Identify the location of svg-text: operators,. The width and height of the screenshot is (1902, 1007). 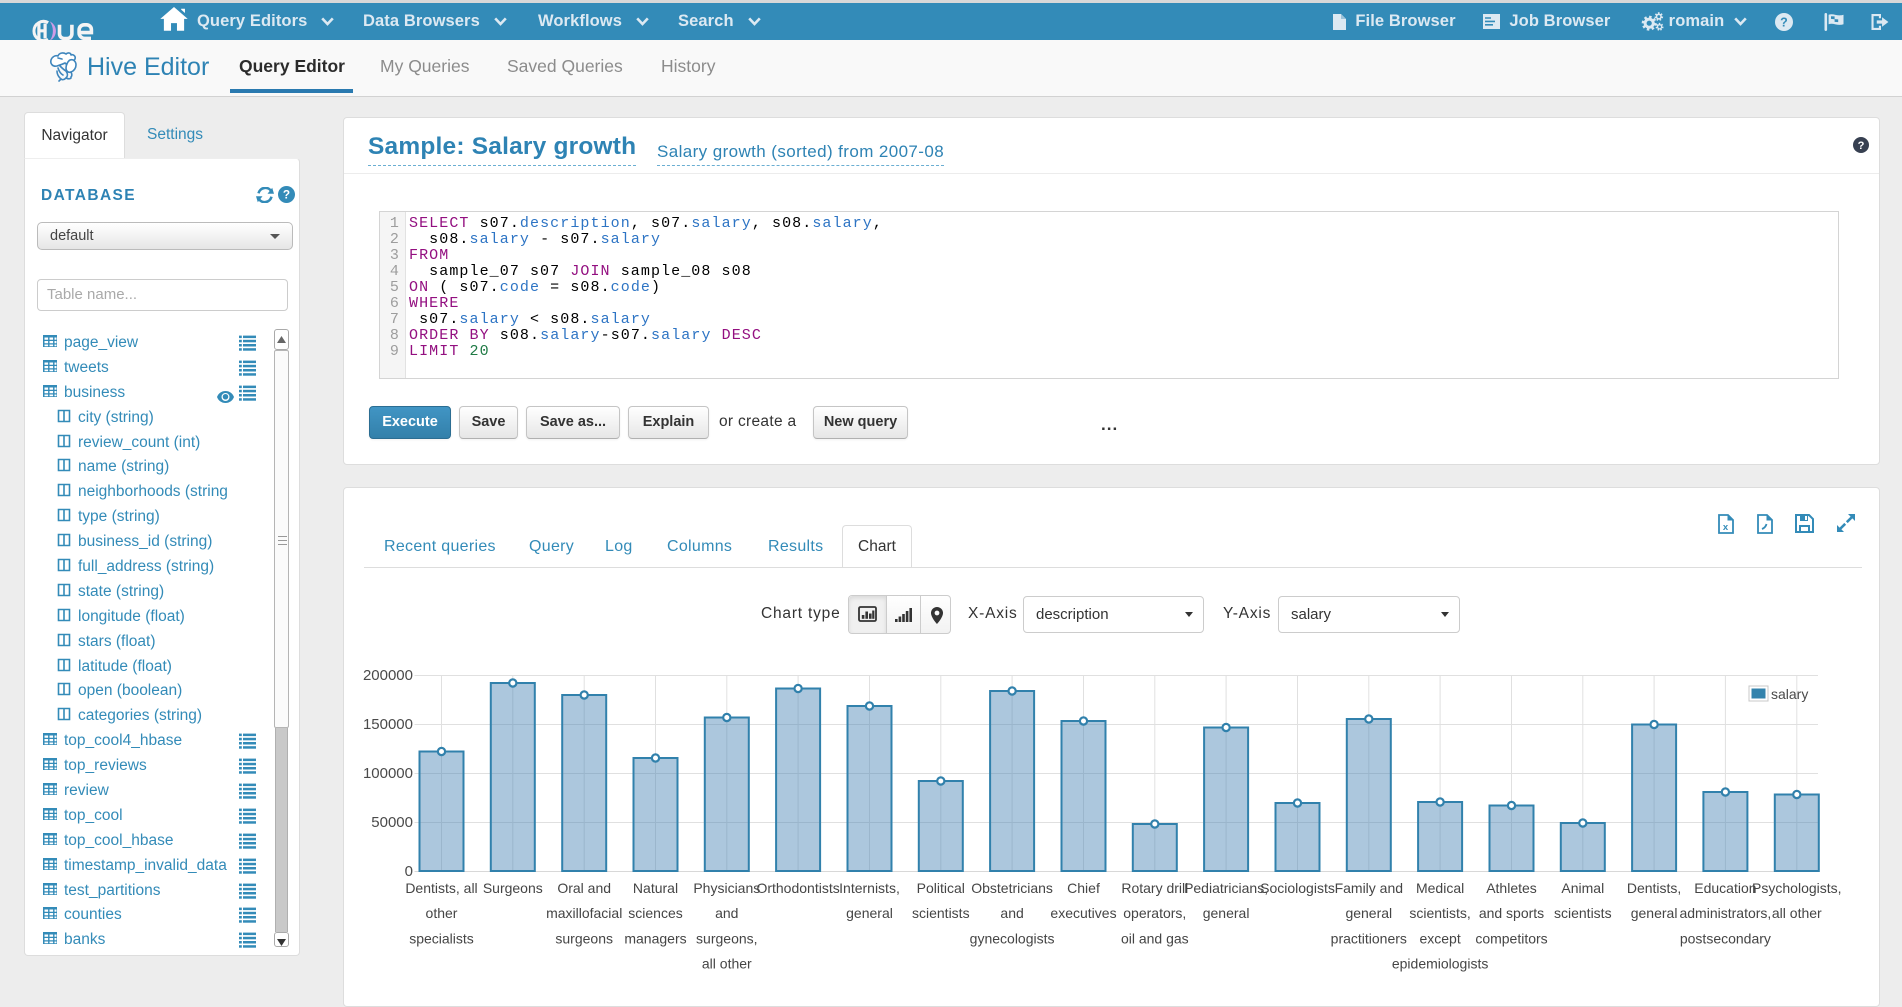
(1154, 913).